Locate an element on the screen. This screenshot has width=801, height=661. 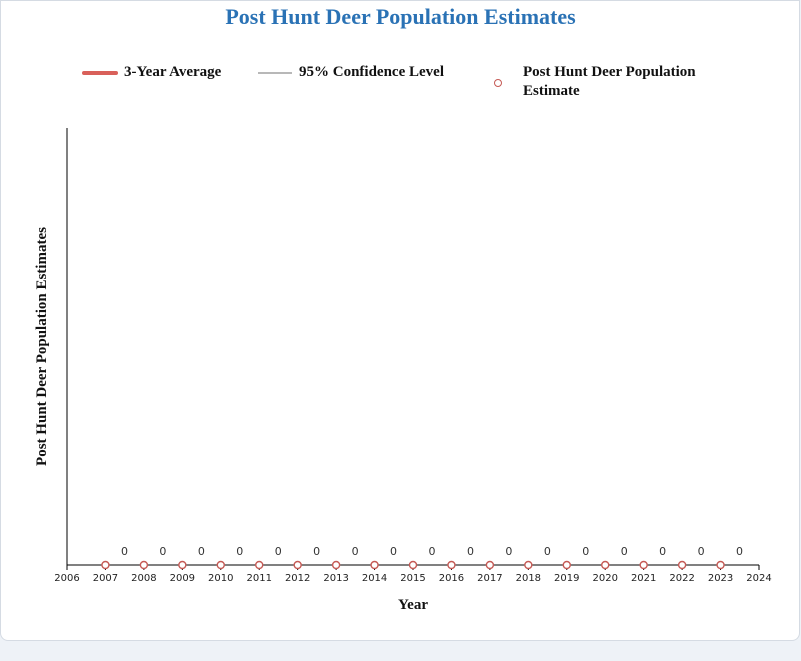
x-tick-label: 2016 is located at coordinates (451, 578).